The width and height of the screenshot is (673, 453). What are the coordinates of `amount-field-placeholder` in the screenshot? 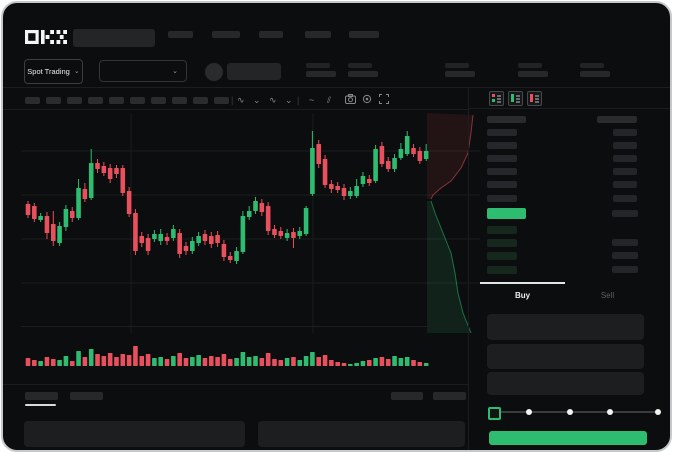 It's located at (565, 356).